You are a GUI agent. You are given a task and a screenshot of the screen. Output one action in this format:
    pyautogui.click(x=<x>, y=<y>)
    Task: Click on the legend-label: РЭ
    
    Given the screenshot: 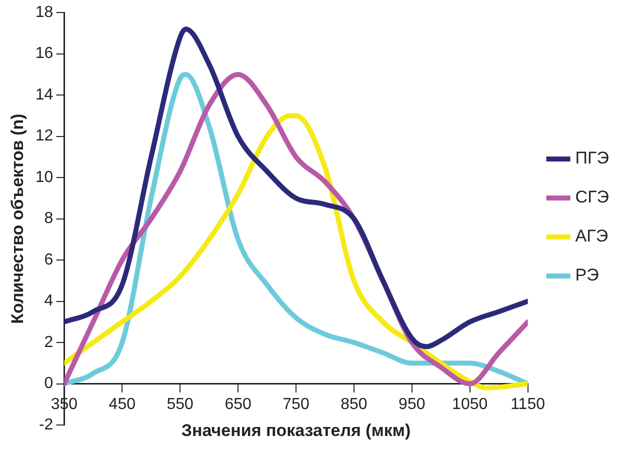 What is the action you would take?
    pyautogui.click(x=587, y=275)
    